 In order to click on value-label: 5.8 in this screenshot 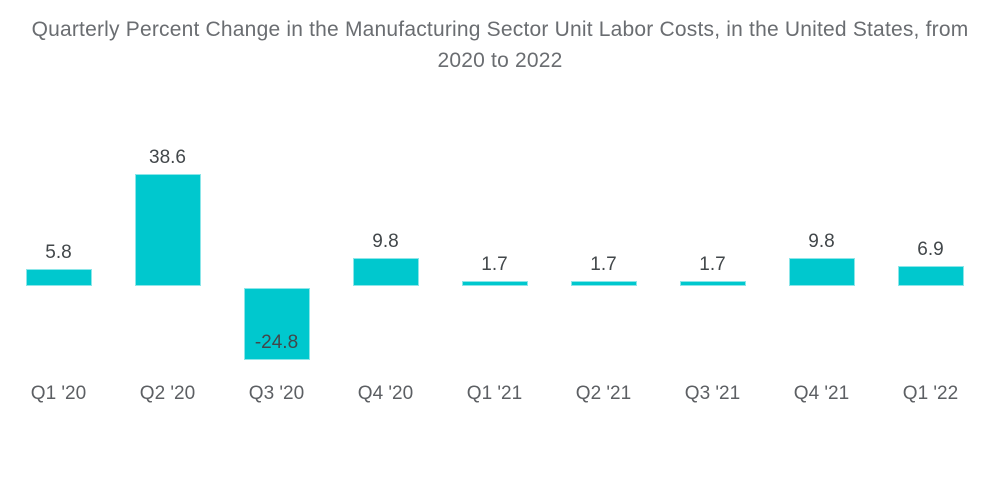, I will do `click(58, 253)`.